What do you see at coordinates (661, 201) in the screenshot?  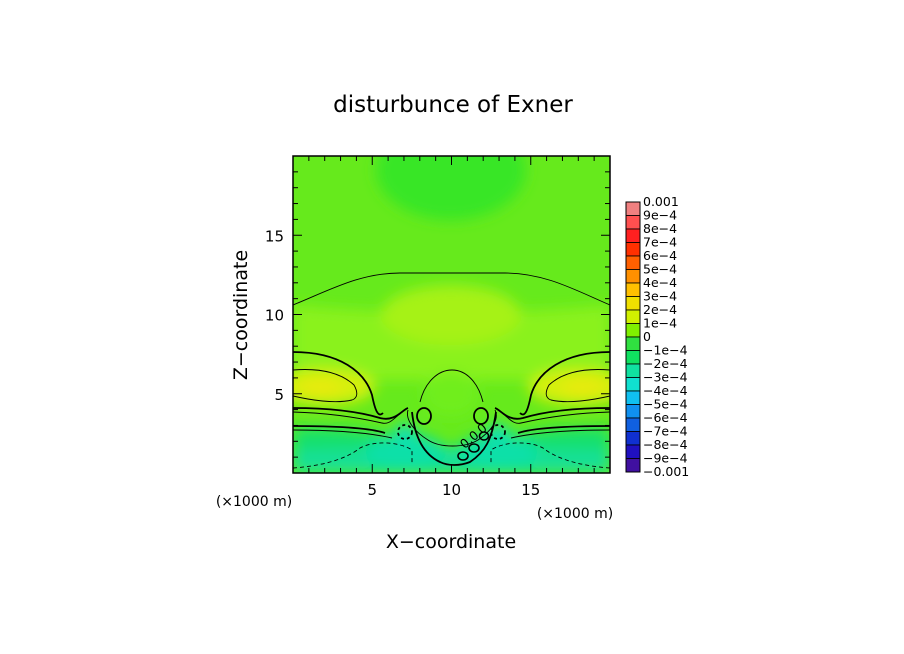 I see `colorbar-label: 0.001` at bounding box center [661, 201].